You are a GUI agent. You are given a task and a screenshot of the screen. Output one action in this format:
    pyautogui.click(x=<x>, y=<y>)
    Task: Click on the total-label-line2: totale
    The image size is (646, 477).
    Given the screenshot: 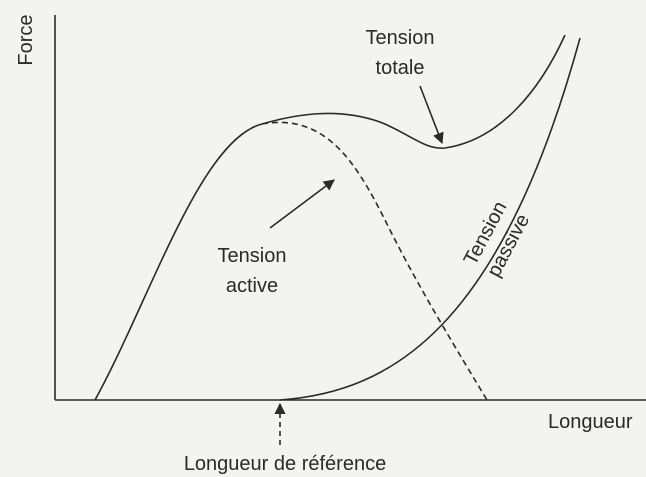 What is the action you would take?
    pyautogui.click(x=400, y=68)
    